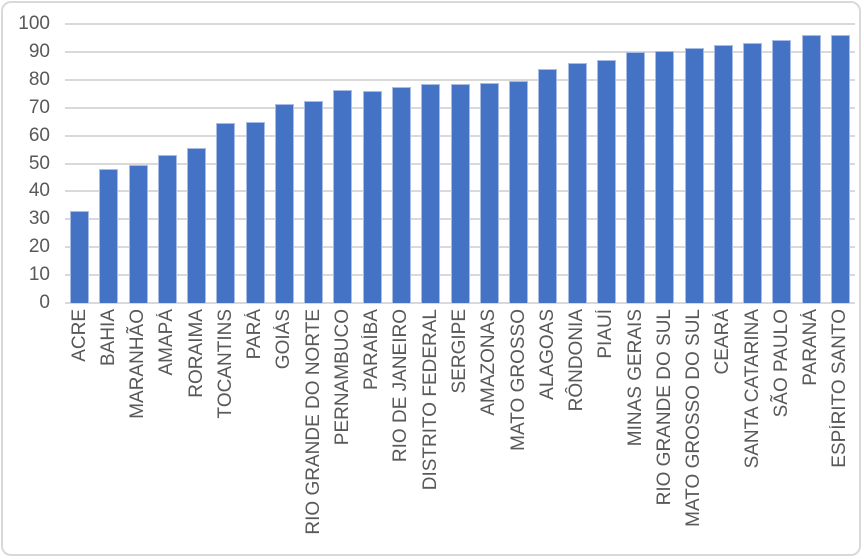 This screenshot has width=864, height=559. I want to click on bar-distrito-federal, so click(431, 193).